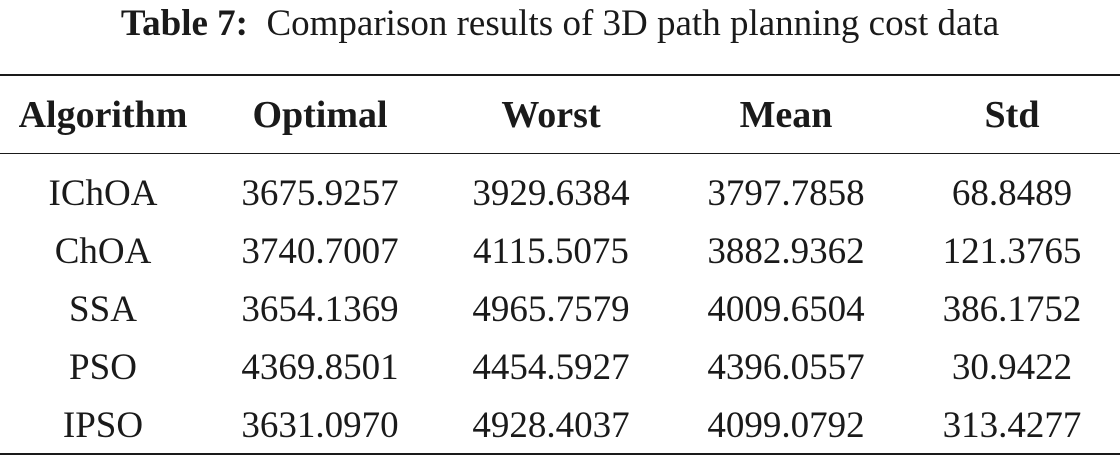 Image resolution: width=1120 pixels, height=457 pixels. Describe the element at coordinates (103, 115) in the screenshot. I see `header-algorithm: Algorithm` at that location.